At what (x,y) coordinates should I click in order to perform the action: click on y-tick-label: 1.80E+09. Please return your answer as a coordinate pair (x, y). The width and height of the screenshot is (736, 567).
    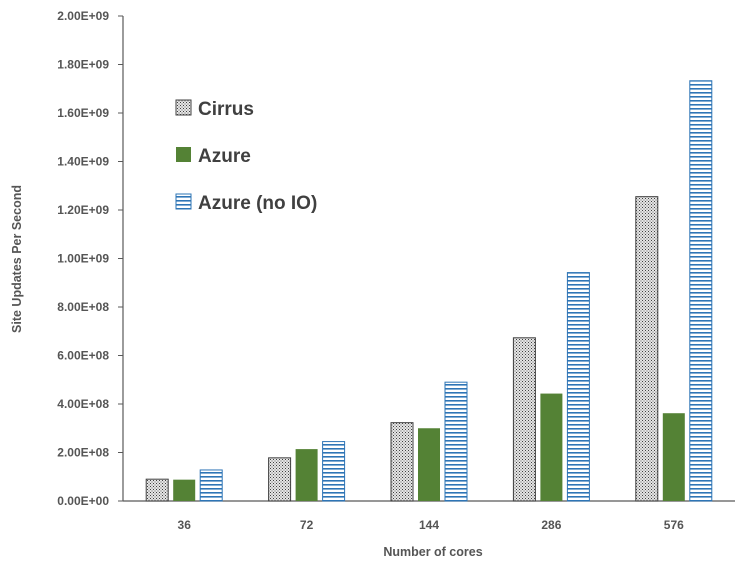
    Looking at the image, I should click on (83, 65).